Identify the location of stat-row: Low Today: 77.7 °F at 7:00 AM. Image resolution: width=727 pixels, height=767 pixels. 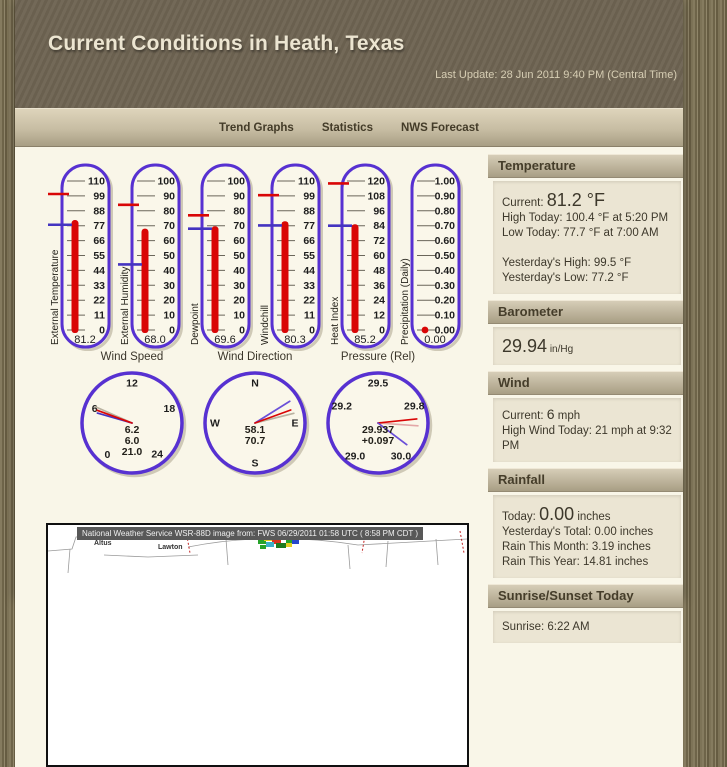
(587, 233).